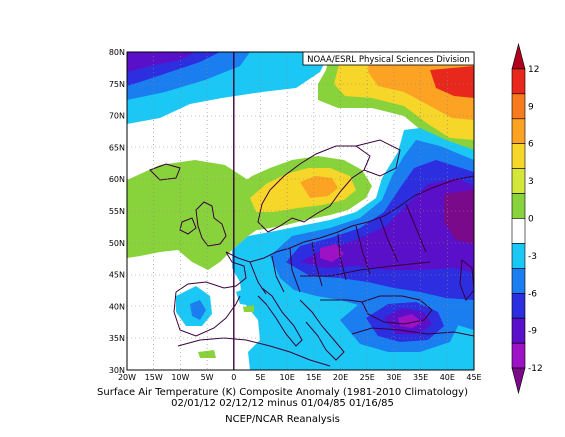 This screenshot has width=565, height=437. Describe the element at coordinates (117, 275) in the screenshot. I see `lat-tick-label: 45N` at that location.